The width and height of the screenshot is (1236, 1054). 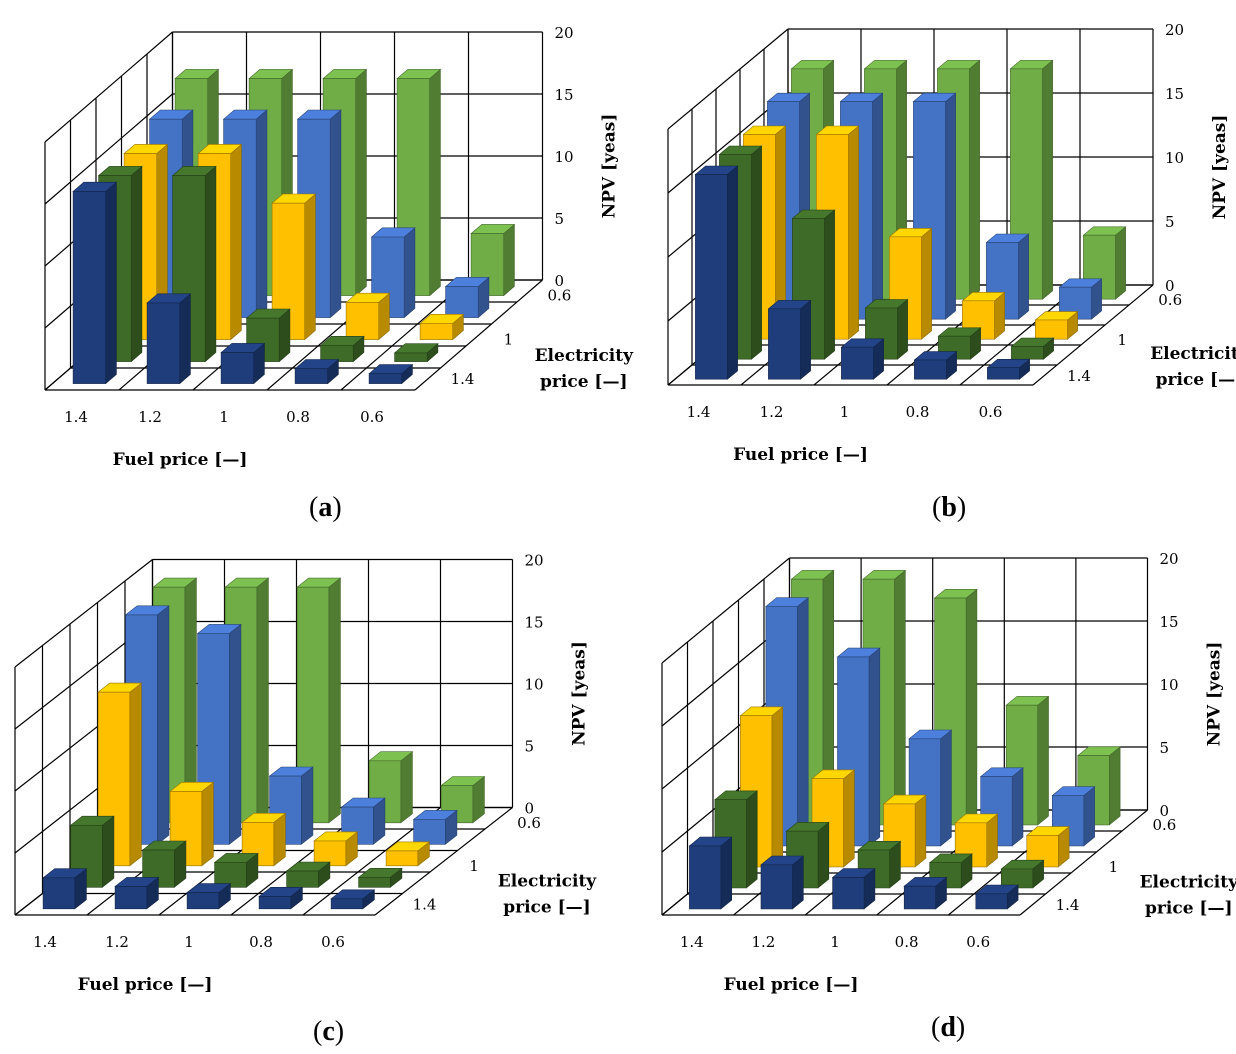 What do you see at coordinates (976, 840) in the screenshot?
I see `bar-d-s1-x0.8` at bounding box center [976, 840].